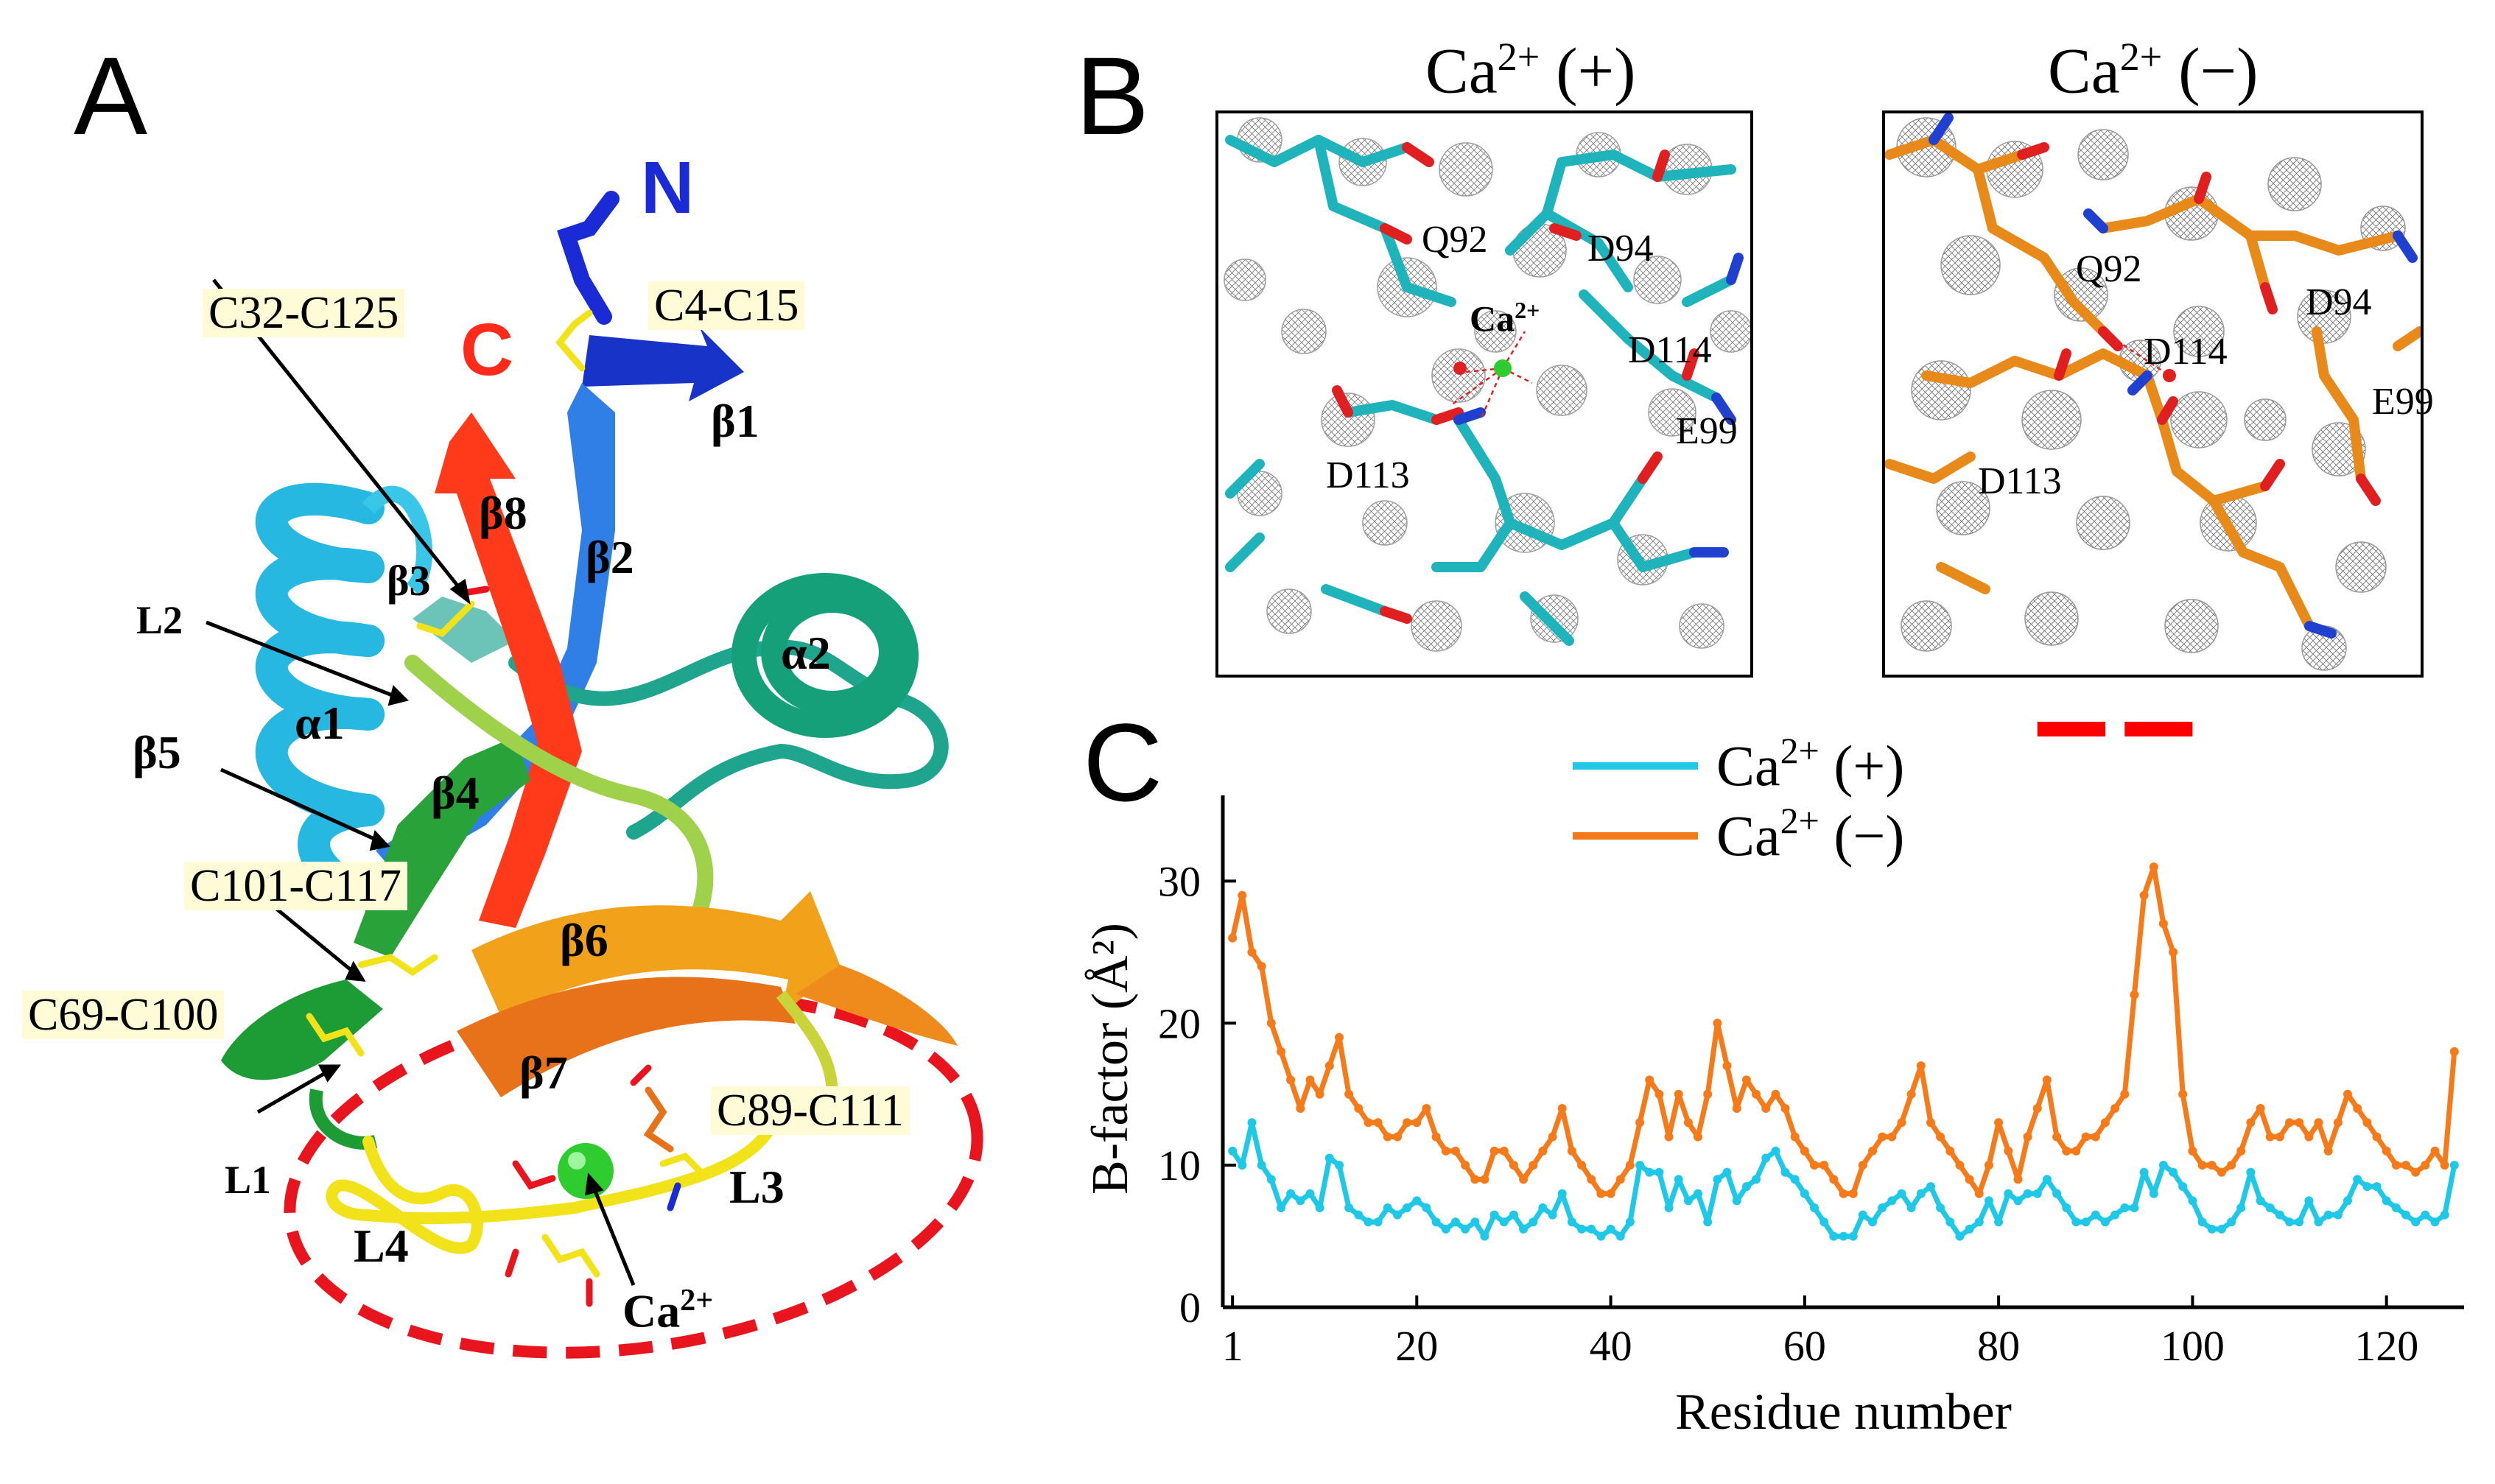 The image size is (2495, 1484). I want to click on left-residue-d94: D94, so click(1620, 249).